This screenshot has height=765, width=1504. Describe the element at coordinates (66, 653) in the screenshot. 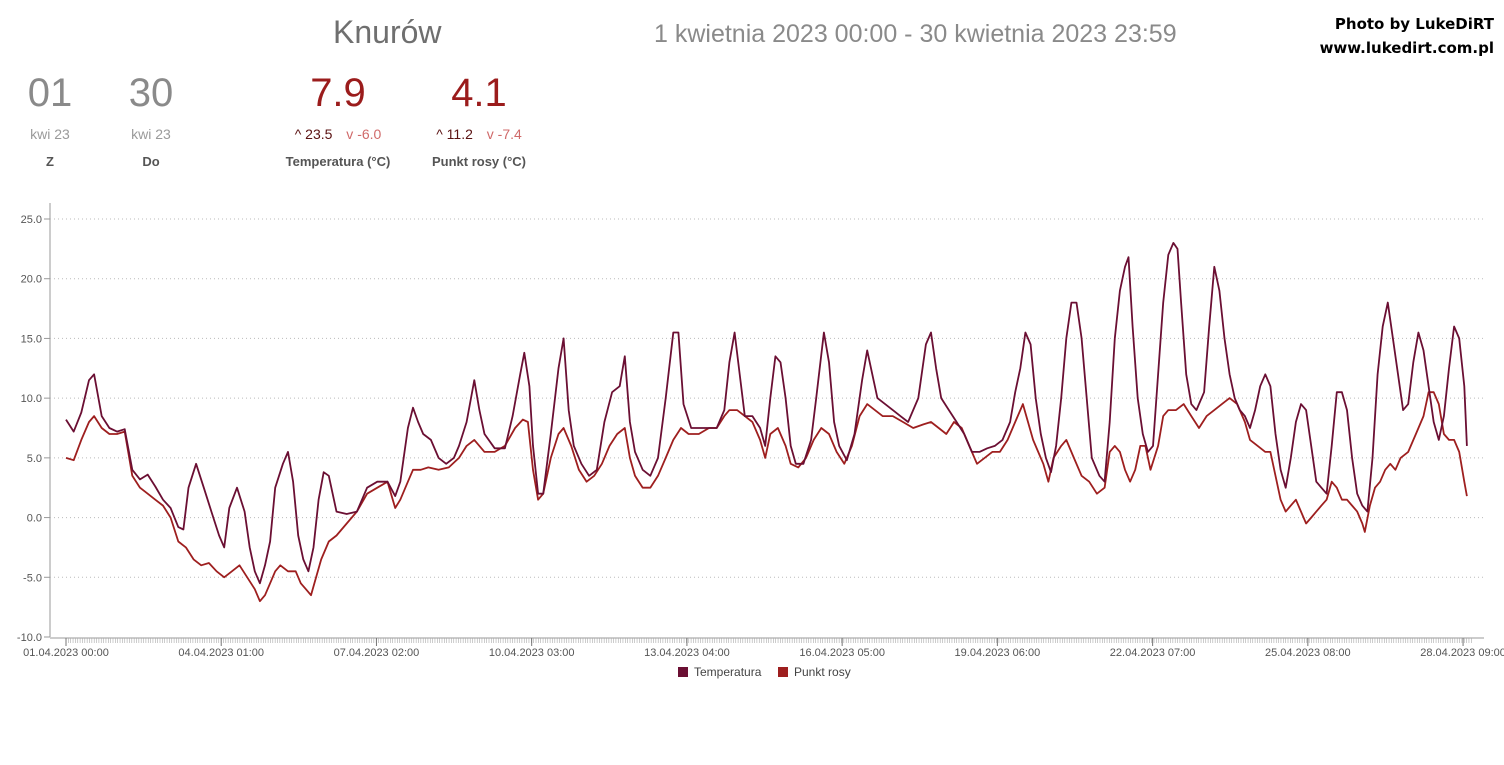

I see `x-tick-label: 01.04.2023 00:00` at that location.